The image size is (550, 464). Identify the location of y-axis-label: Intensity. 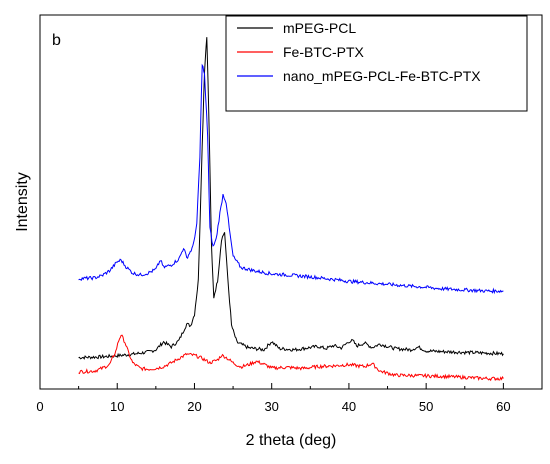
(22, 202).